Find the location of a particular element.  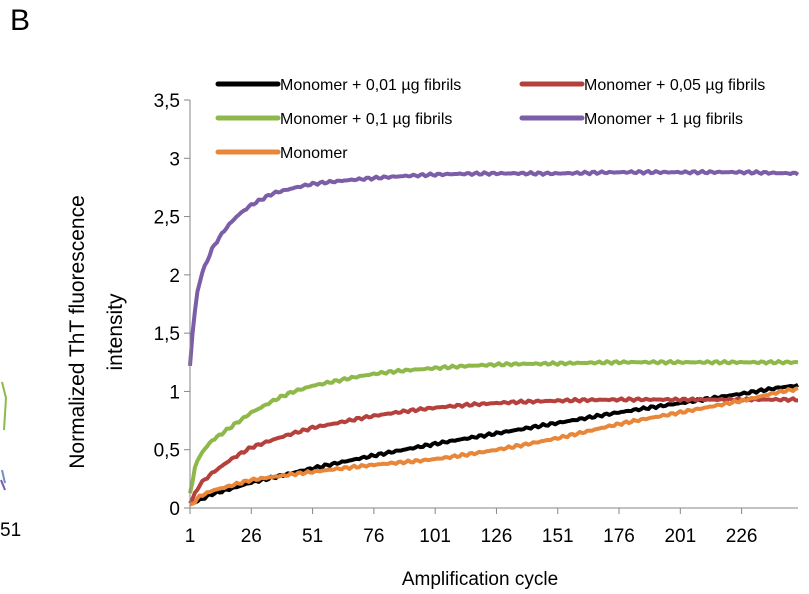

x-tick-label: 101 is located at coordinates (435, 536).